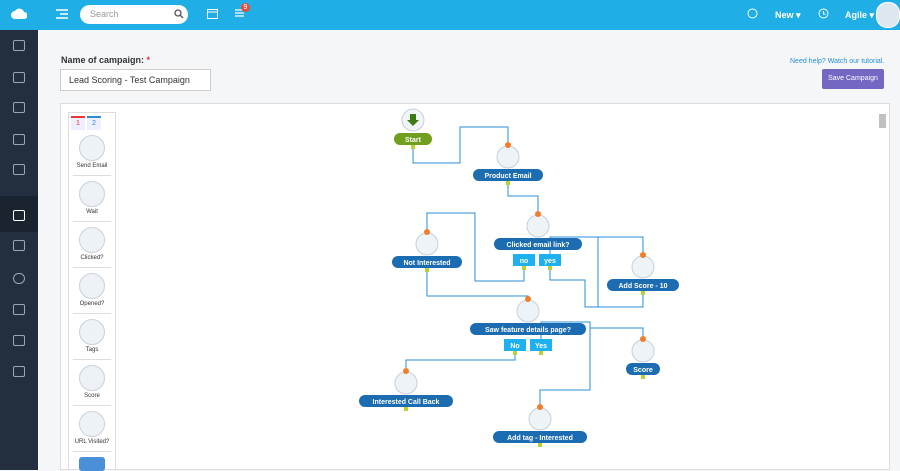 This screenshot has width=900, height=471. I want to click on workflow-node: Add Score - 10, so click(643, 273).